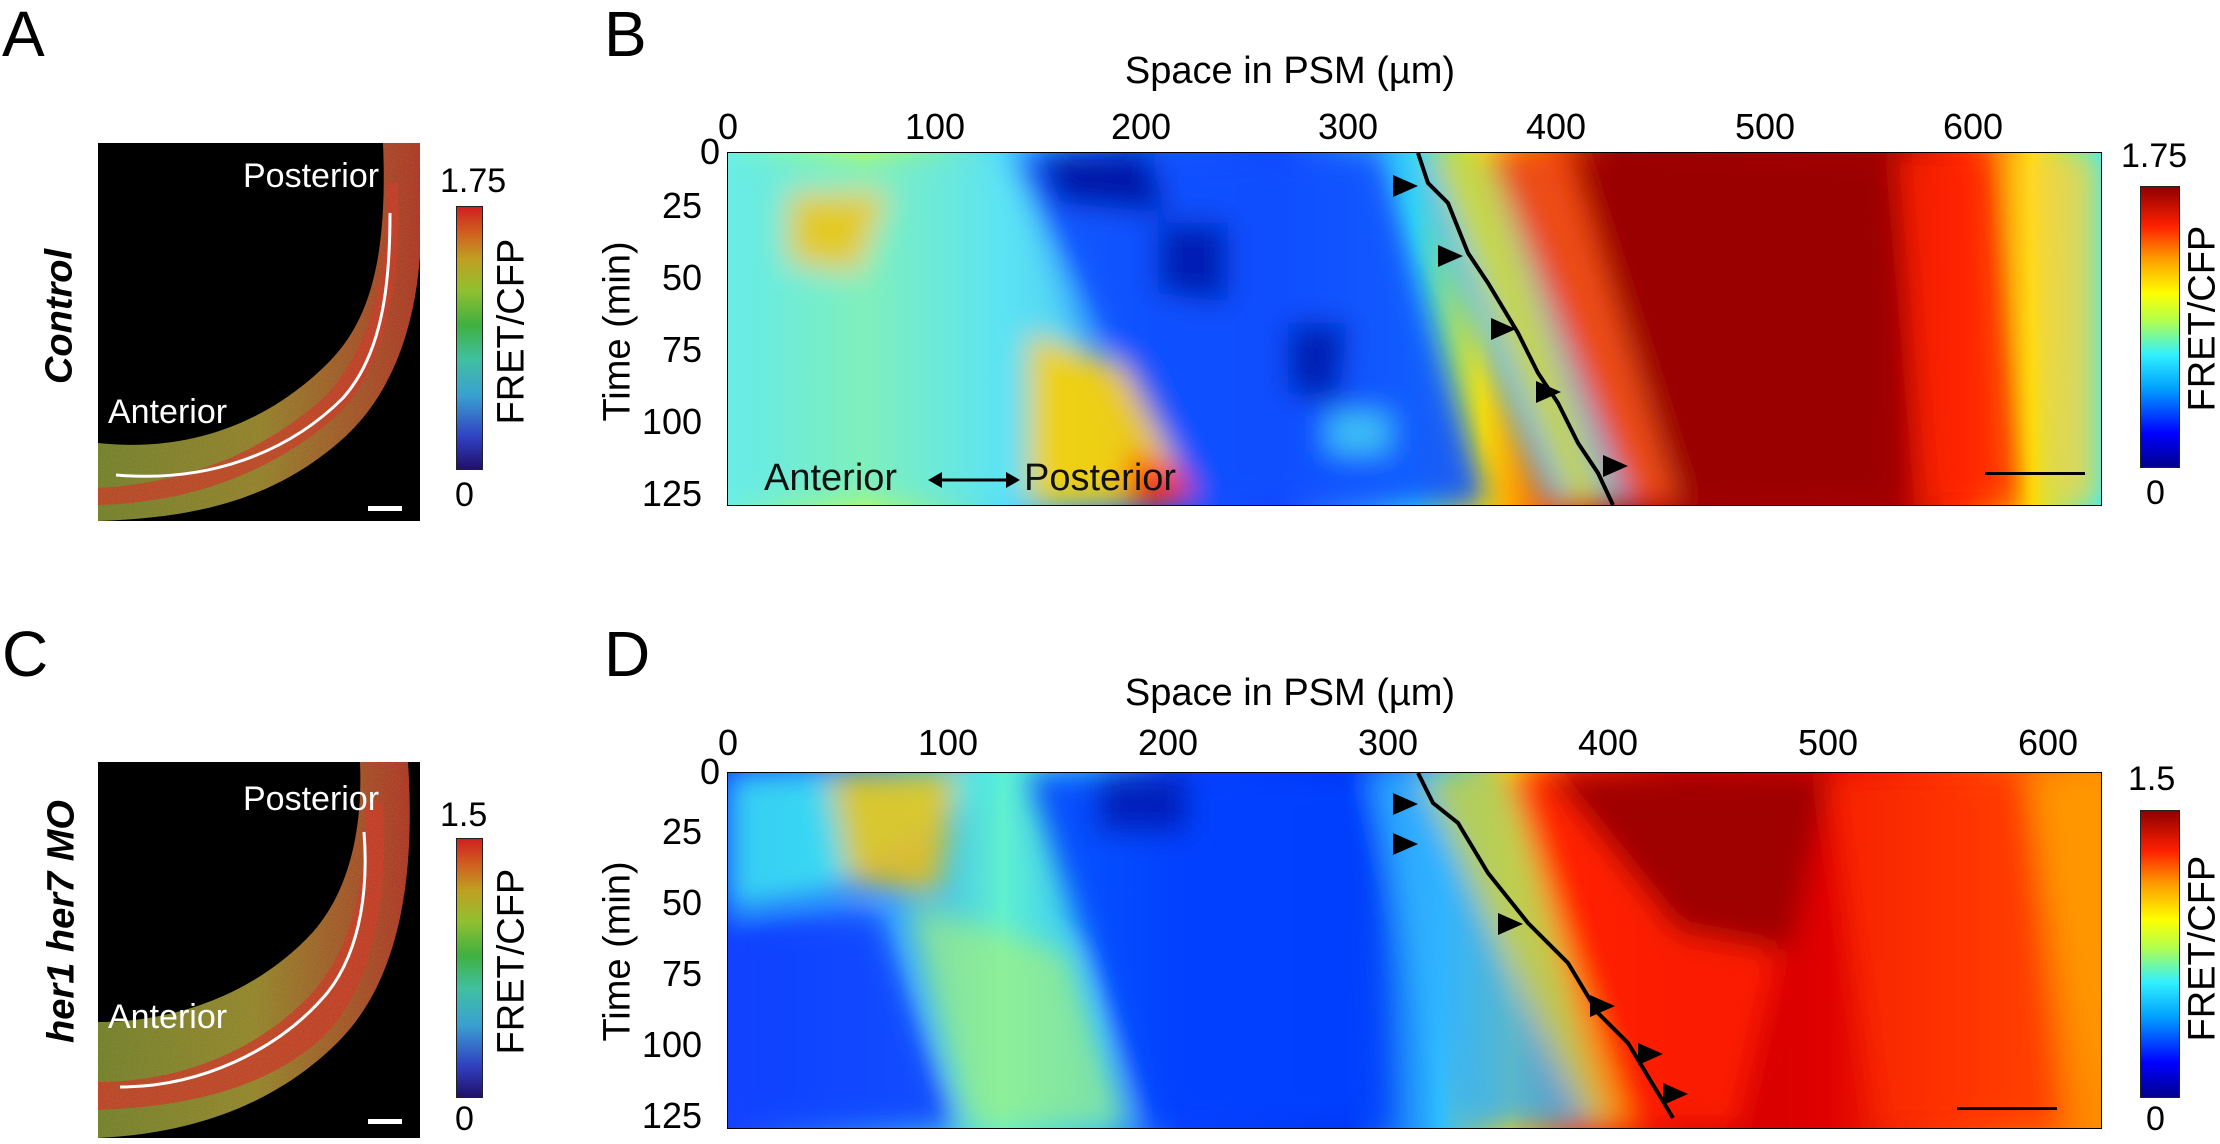 This screenshot has width=2220, height=1144. I want to click on row-label-control: Control, so click(59, 316).